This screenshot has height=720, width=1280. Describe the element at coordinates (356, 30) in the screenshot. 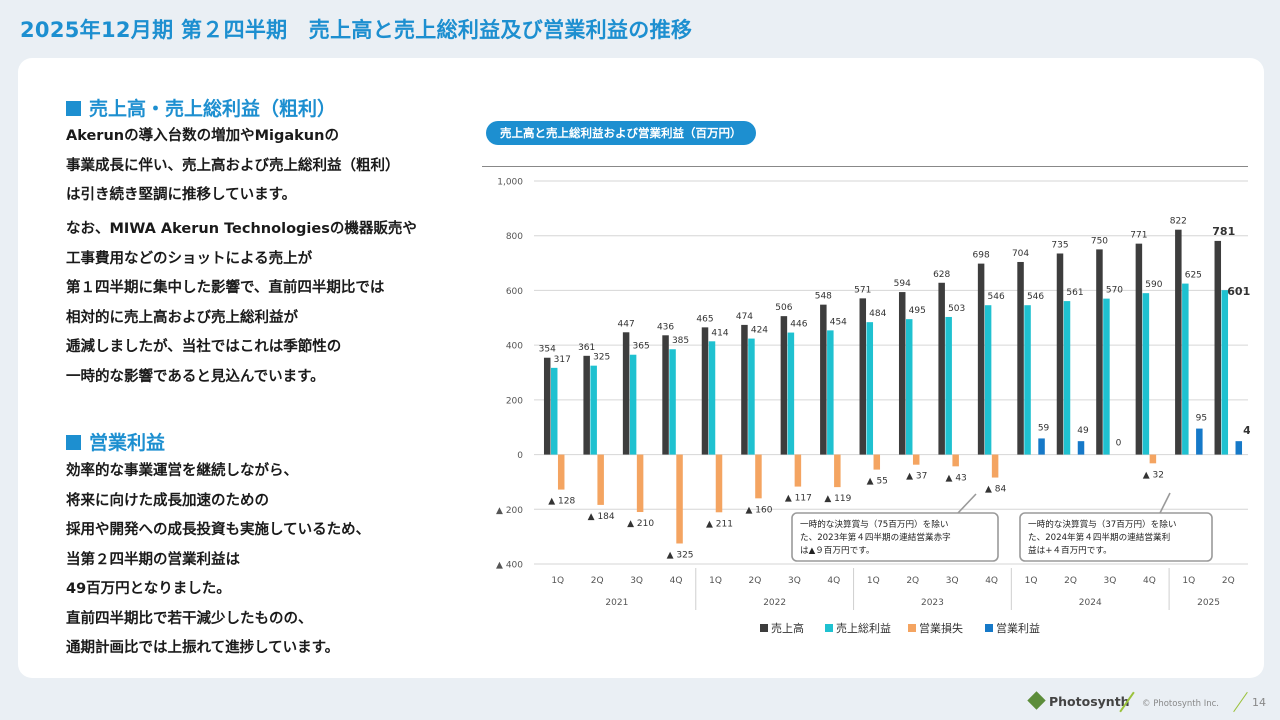

I see `page-title: 2025年12月期 第２四半期 売上高と売上総利益及び営業利益の推移` at that location.